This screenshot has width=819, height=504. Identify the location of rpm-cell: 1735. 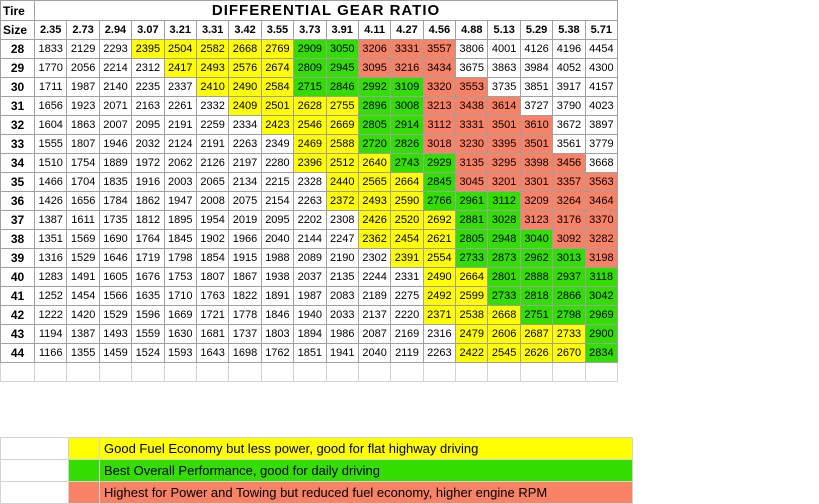
(115, 220).